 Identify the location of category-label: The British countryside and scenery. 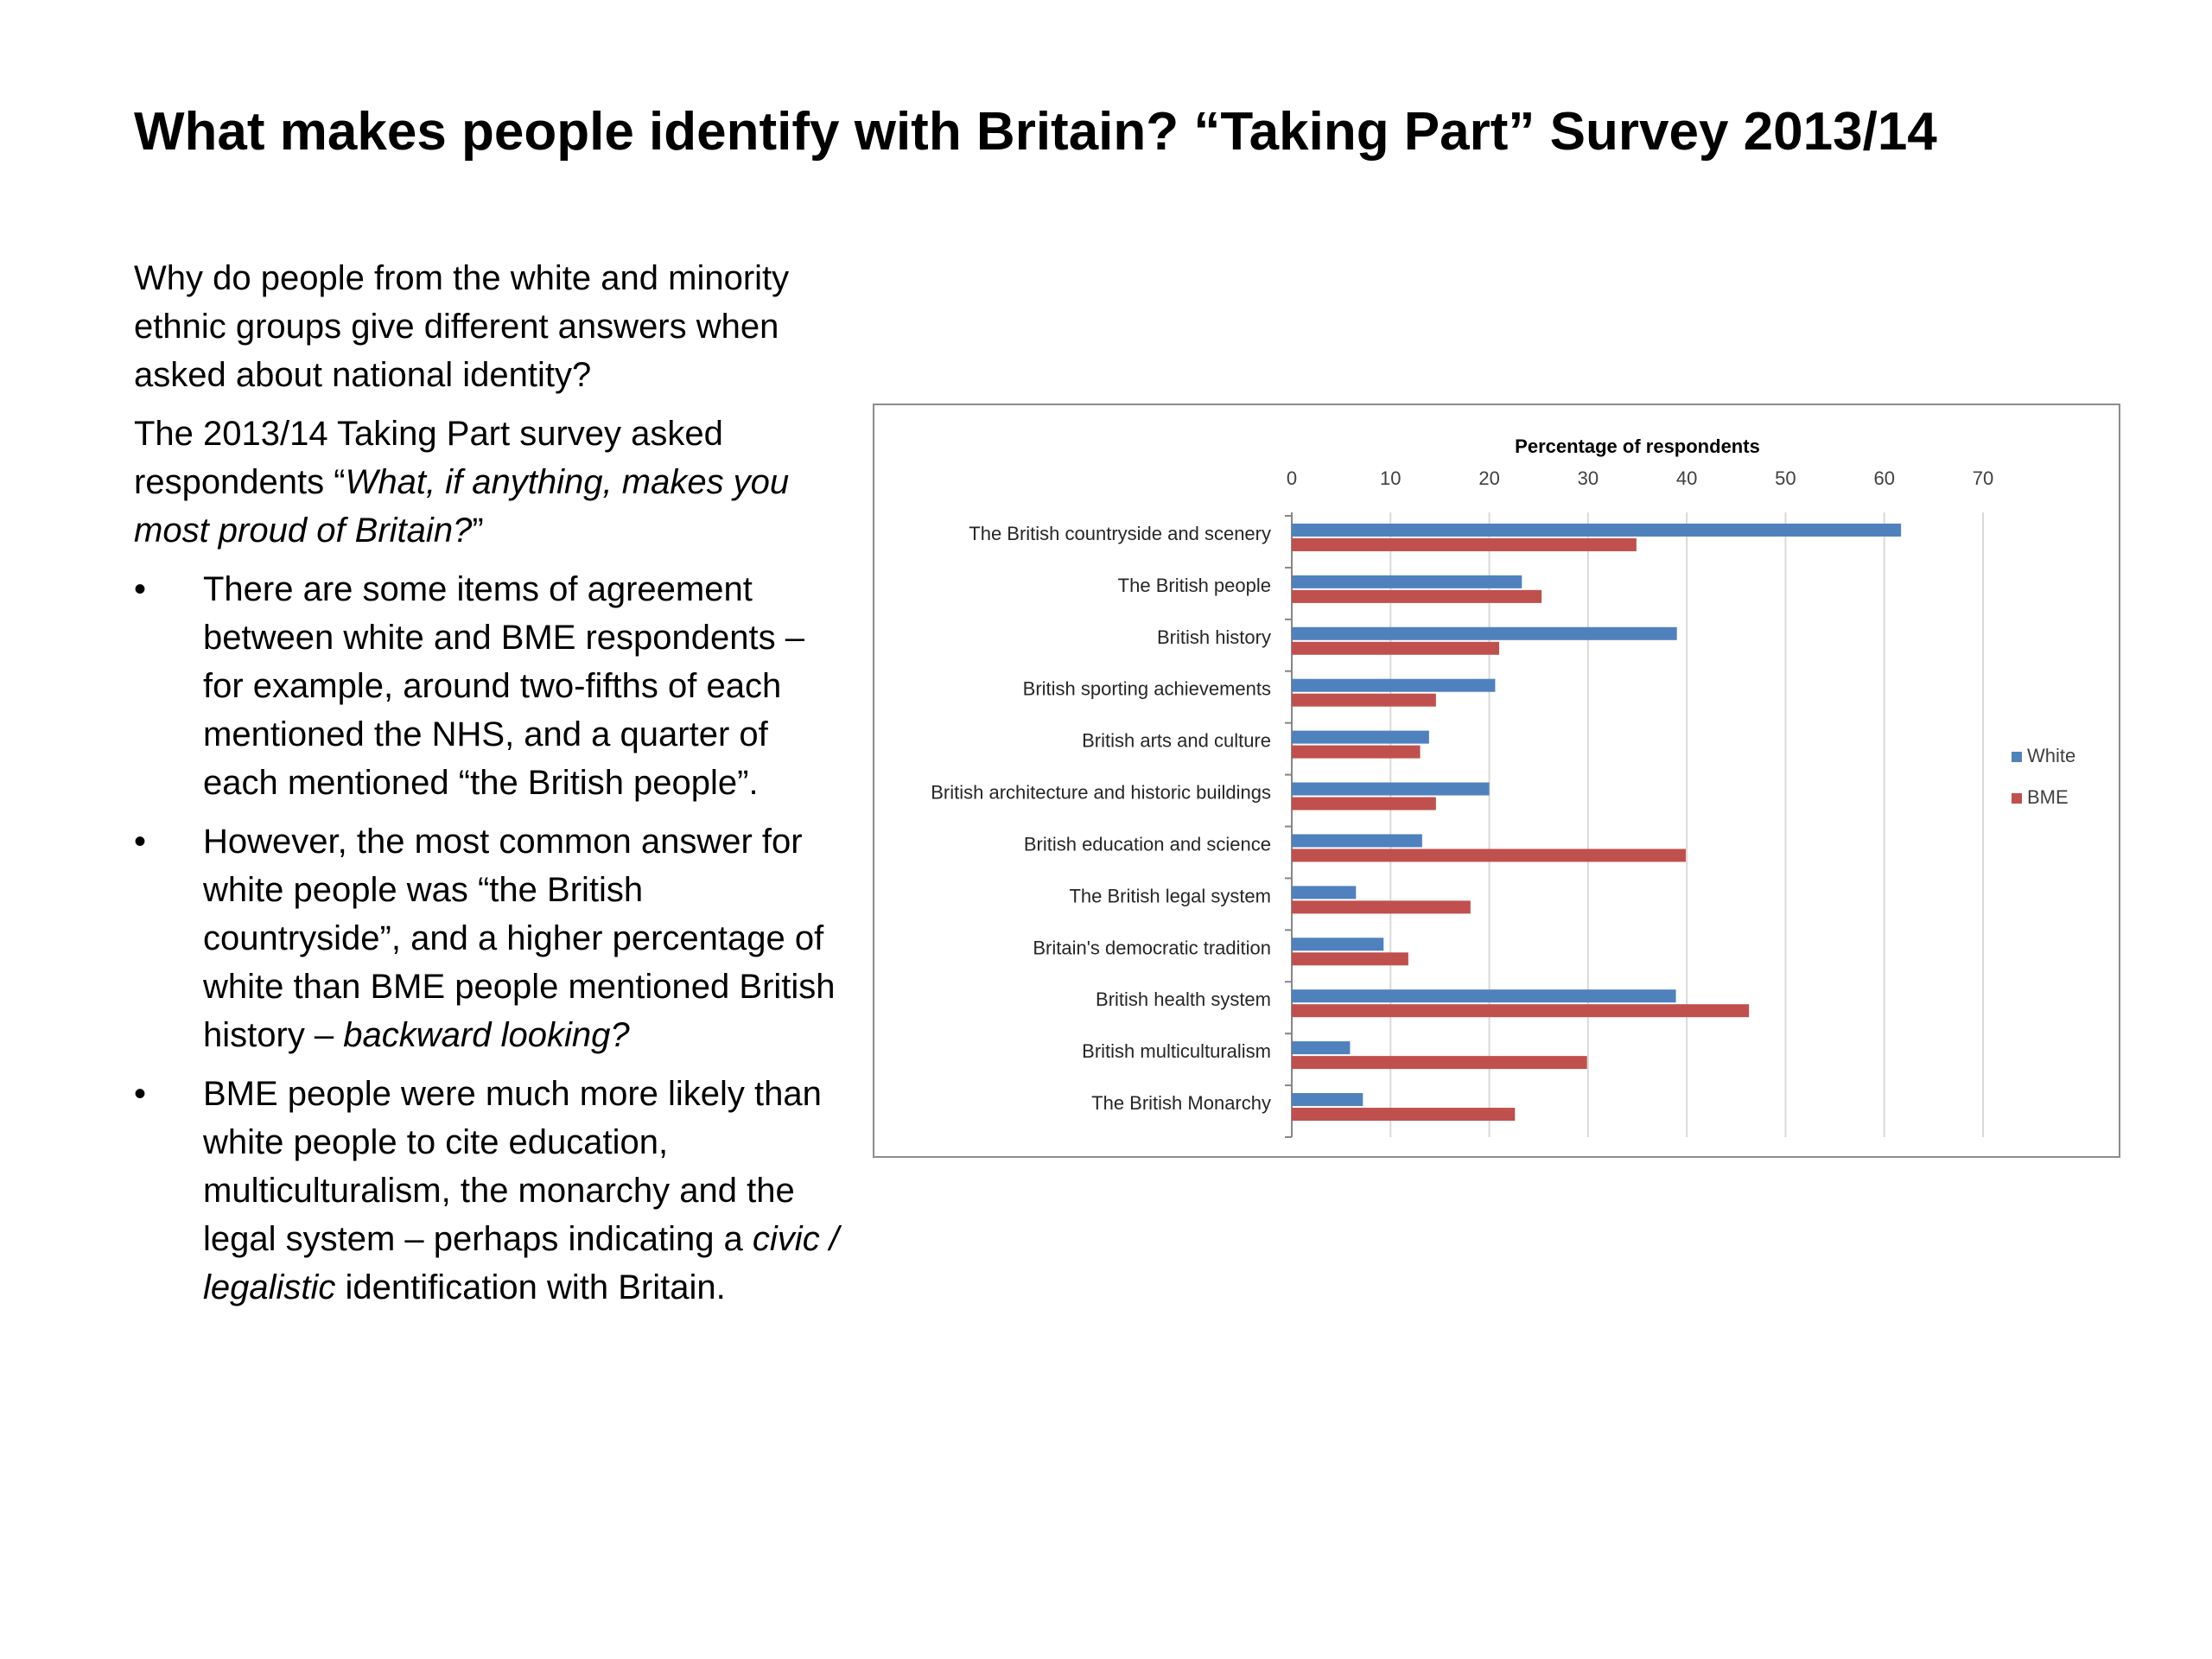
(1120, 533).